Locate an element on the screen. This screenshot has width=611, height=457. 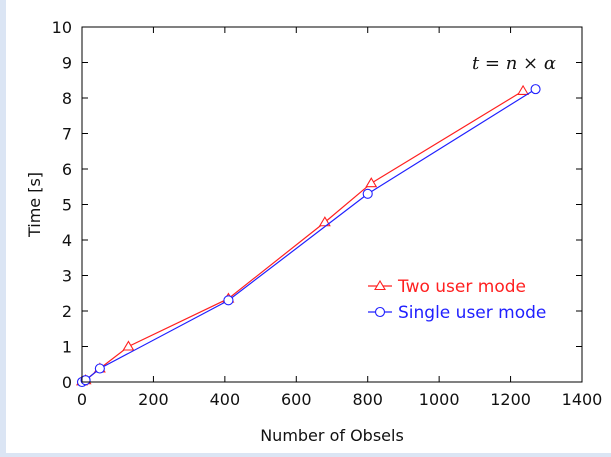
x-tick-label: 1400 is located at coordinates (582, 399).